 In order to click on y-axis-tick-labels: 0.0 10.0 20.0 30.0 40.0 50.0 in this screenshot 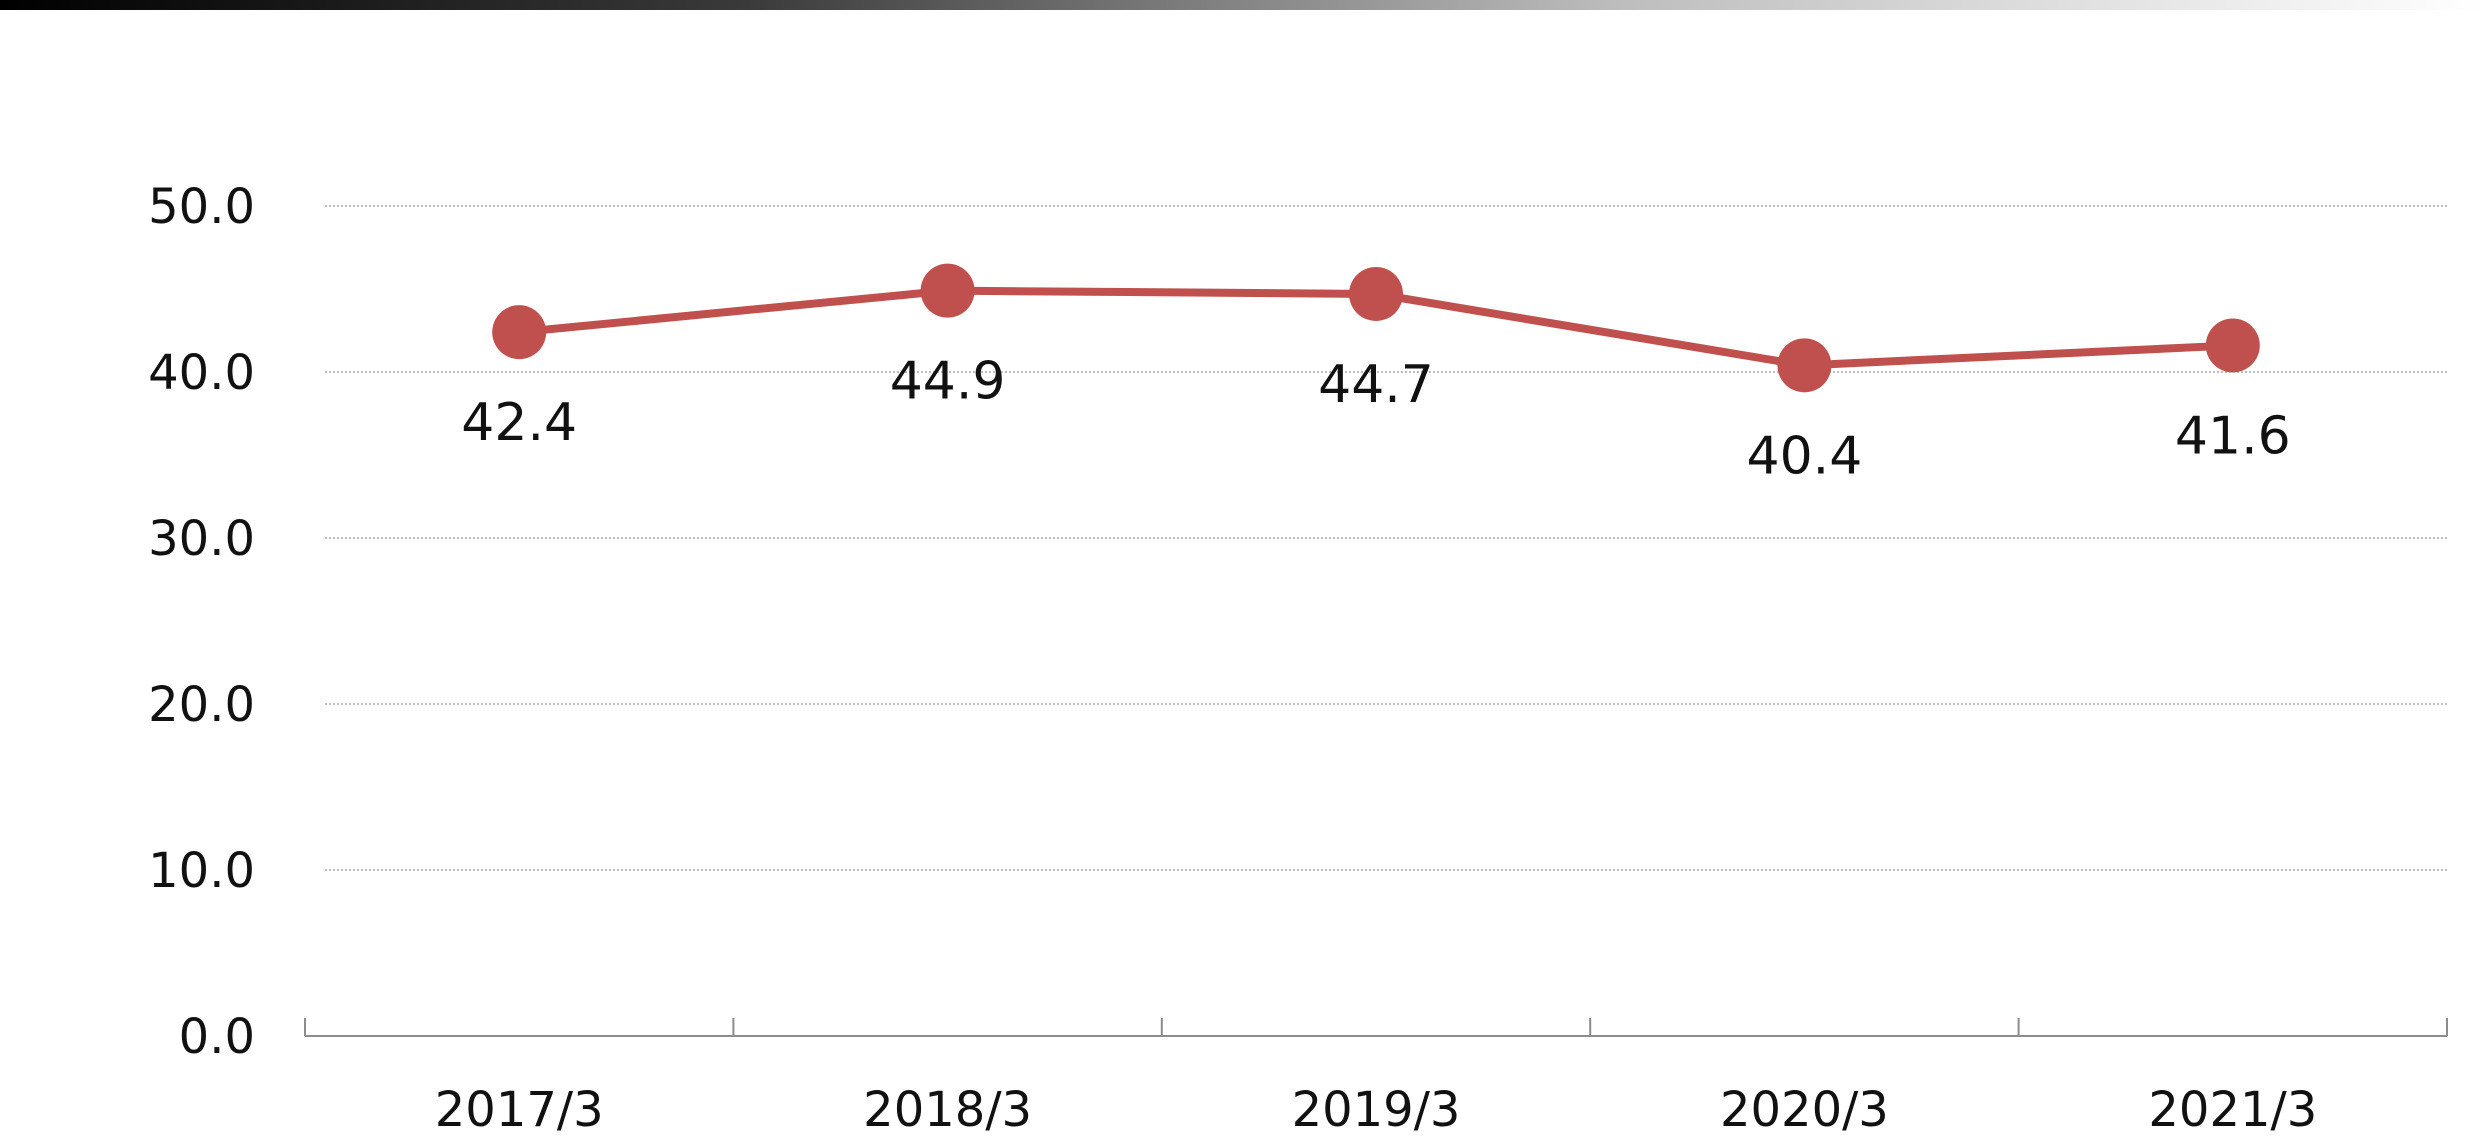, I will do `click(201, 622)`.